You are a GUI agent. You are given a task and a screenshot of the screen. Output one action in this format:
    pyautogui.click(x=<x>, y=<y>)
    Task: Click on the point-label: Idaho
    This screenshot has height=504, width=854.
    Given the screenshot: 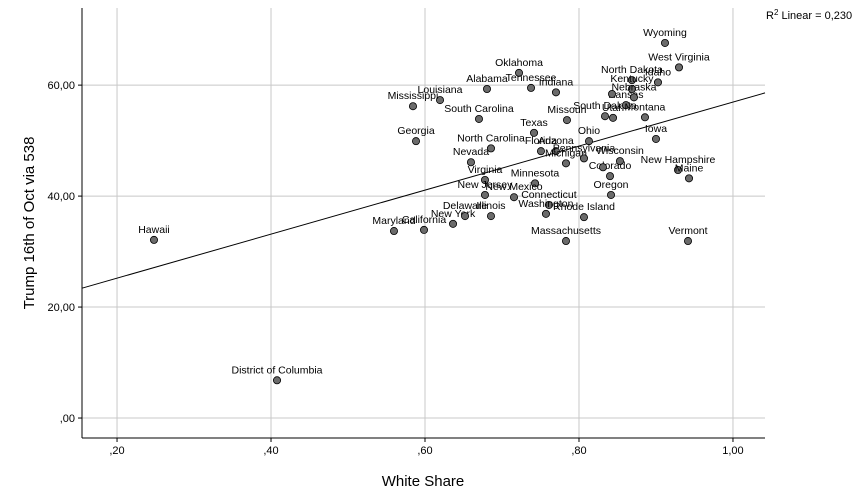 What is the action you would take?
    pyautogui.click(x=658, y=72)
    